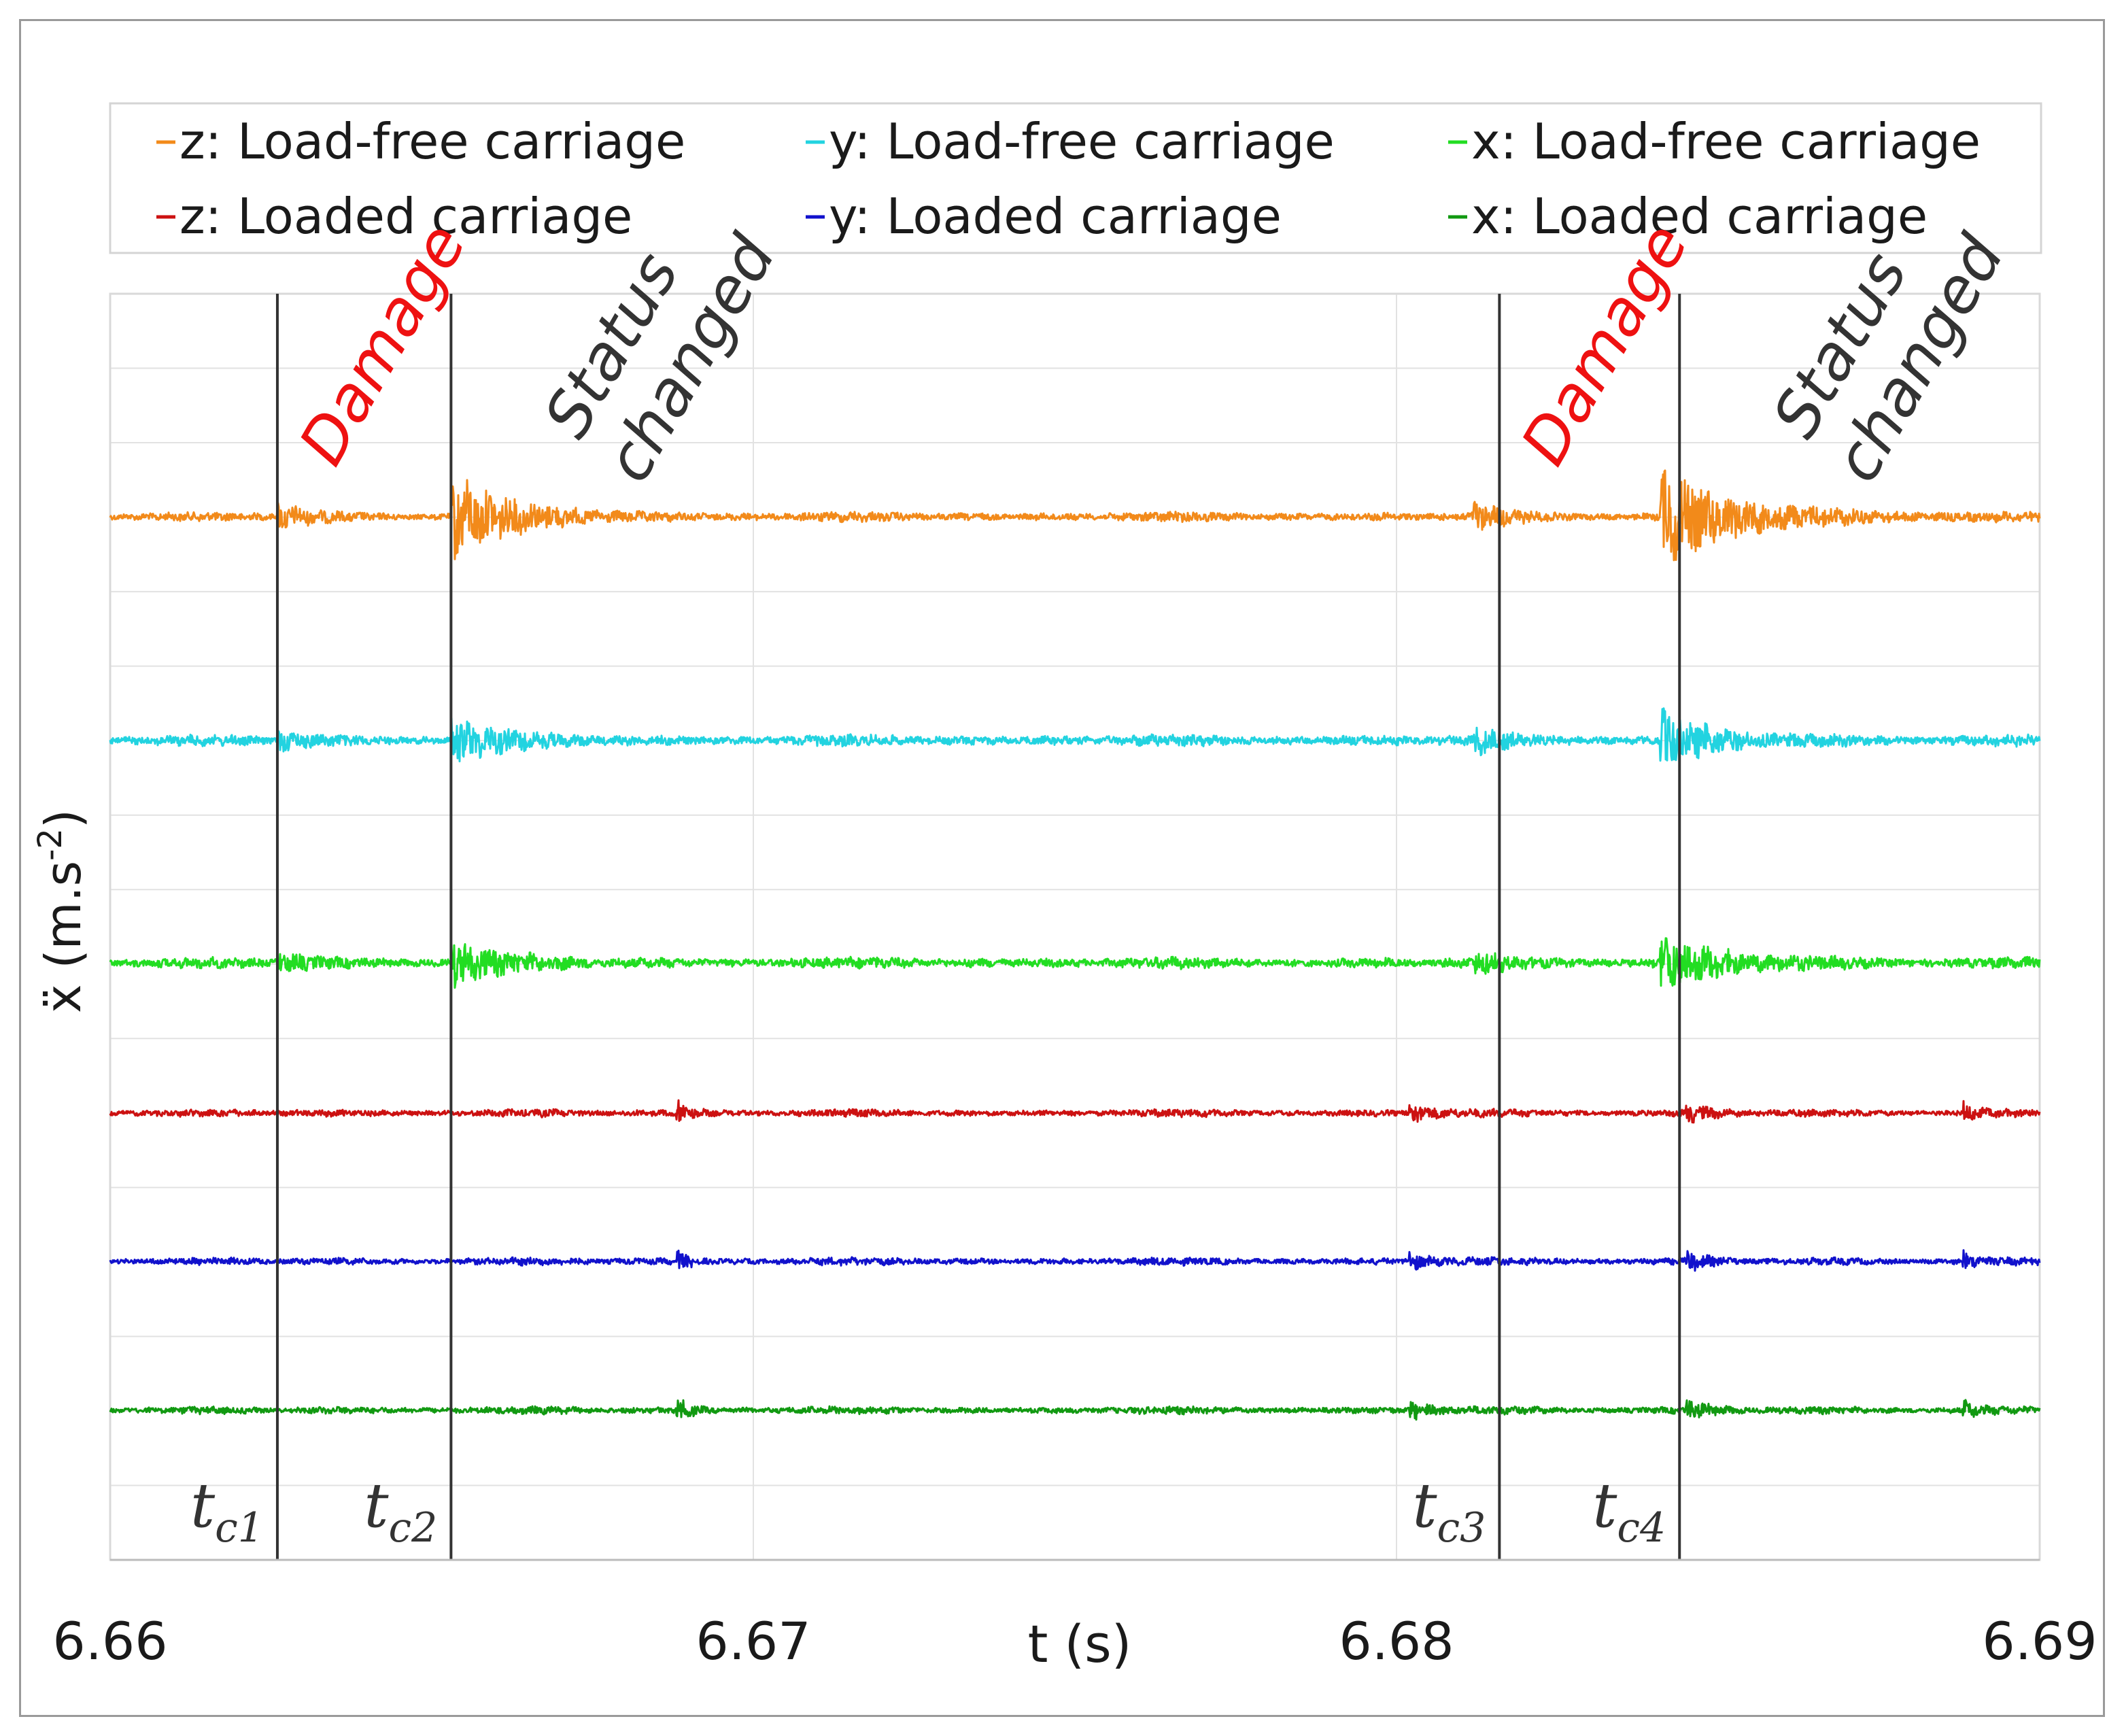 The height and width of the screenshot is (1736, 2124). Describe the element at coordinates (63, 937) in the screenshot. I see `y-axis-label-base: ẍ (m.s` at that location.